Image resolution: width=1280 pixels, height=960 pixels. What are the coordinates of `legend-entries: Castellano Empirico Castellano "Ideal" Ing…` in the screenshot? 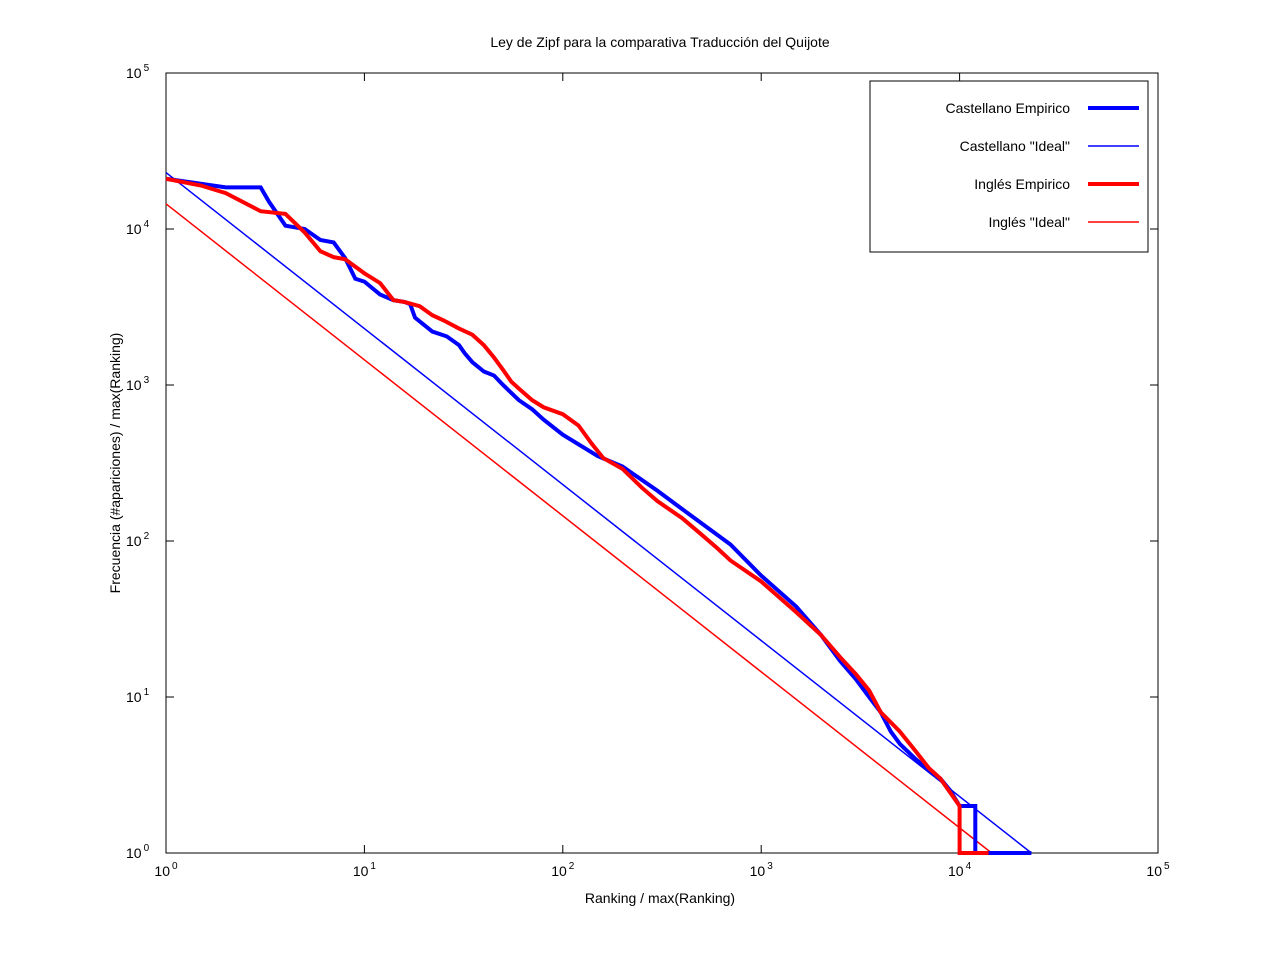 It's located at (1042, 165).